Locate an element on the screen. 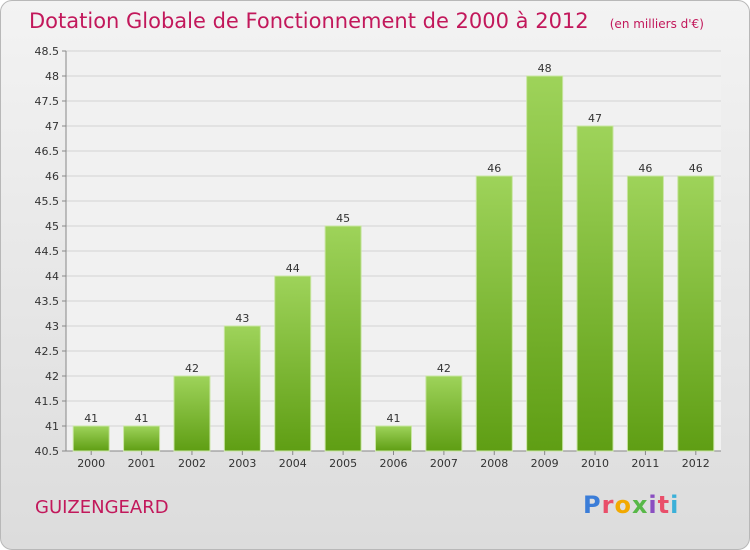  y-tick-label: 42 is located at coordinates (52, 376).